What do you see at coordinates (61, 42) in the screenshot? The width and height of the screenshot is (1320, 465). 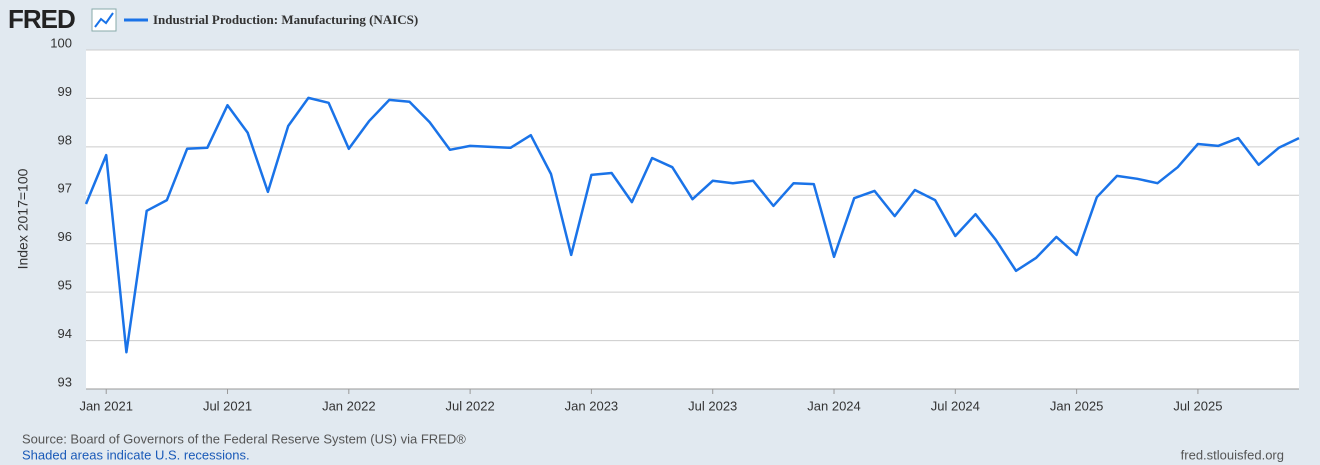 I see `y-tick-label: 100` at bounding box center [61, 42].